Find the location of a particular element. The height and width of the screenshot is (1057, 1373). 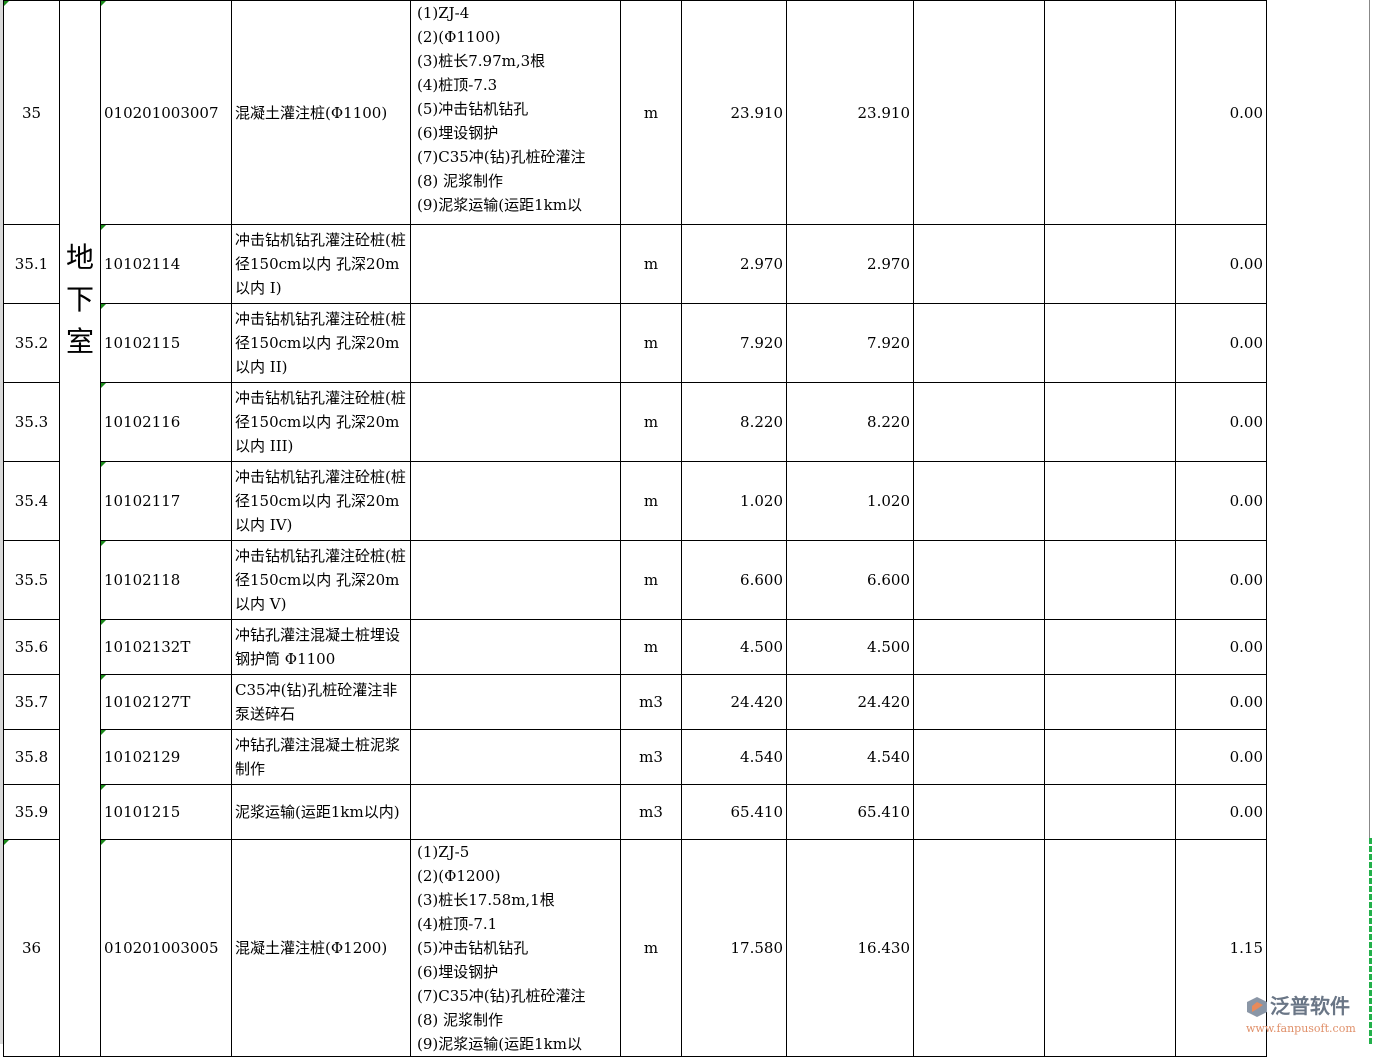

cell-quantity-2: 24.420 is located at coordinates (850, 702).